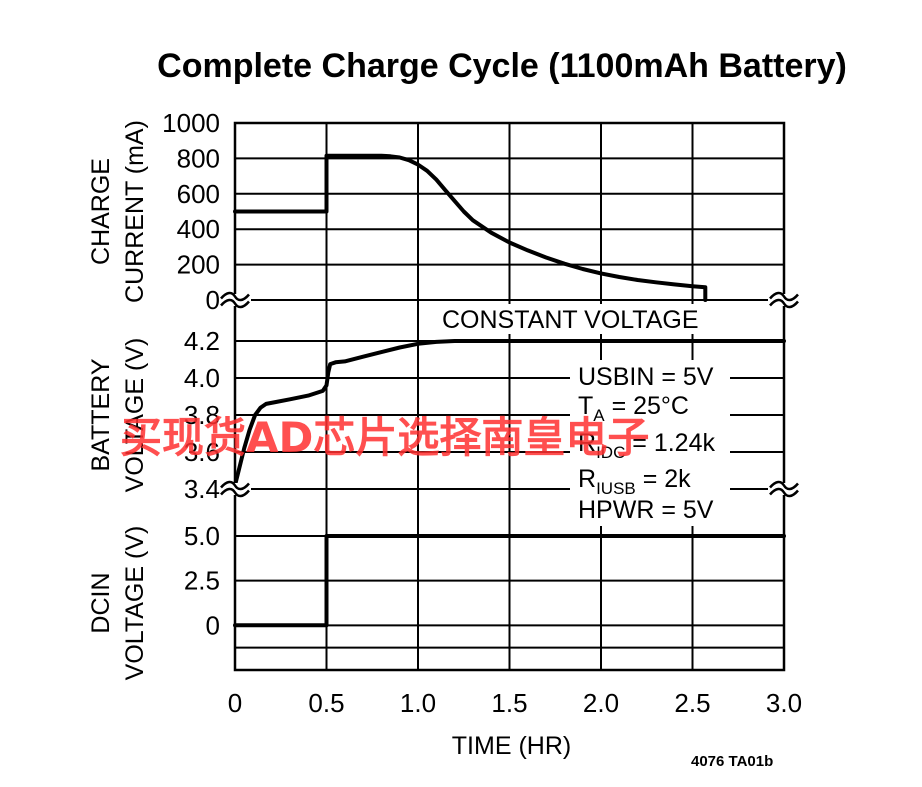 The width and height of the screenshot is (922, 787). Describe the element at coordinates (202, 581) in the screenshot. I see `y-tick-label: 2.5` at that location.